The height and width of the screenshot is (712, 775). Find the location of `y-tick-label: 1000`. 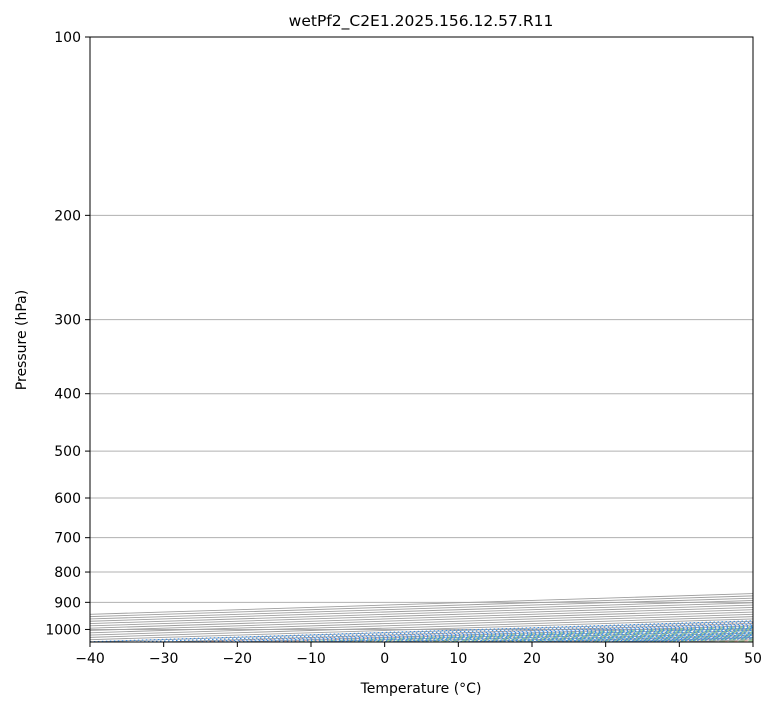

y-tick-label: 1000 is located at coordinates (63, 630).